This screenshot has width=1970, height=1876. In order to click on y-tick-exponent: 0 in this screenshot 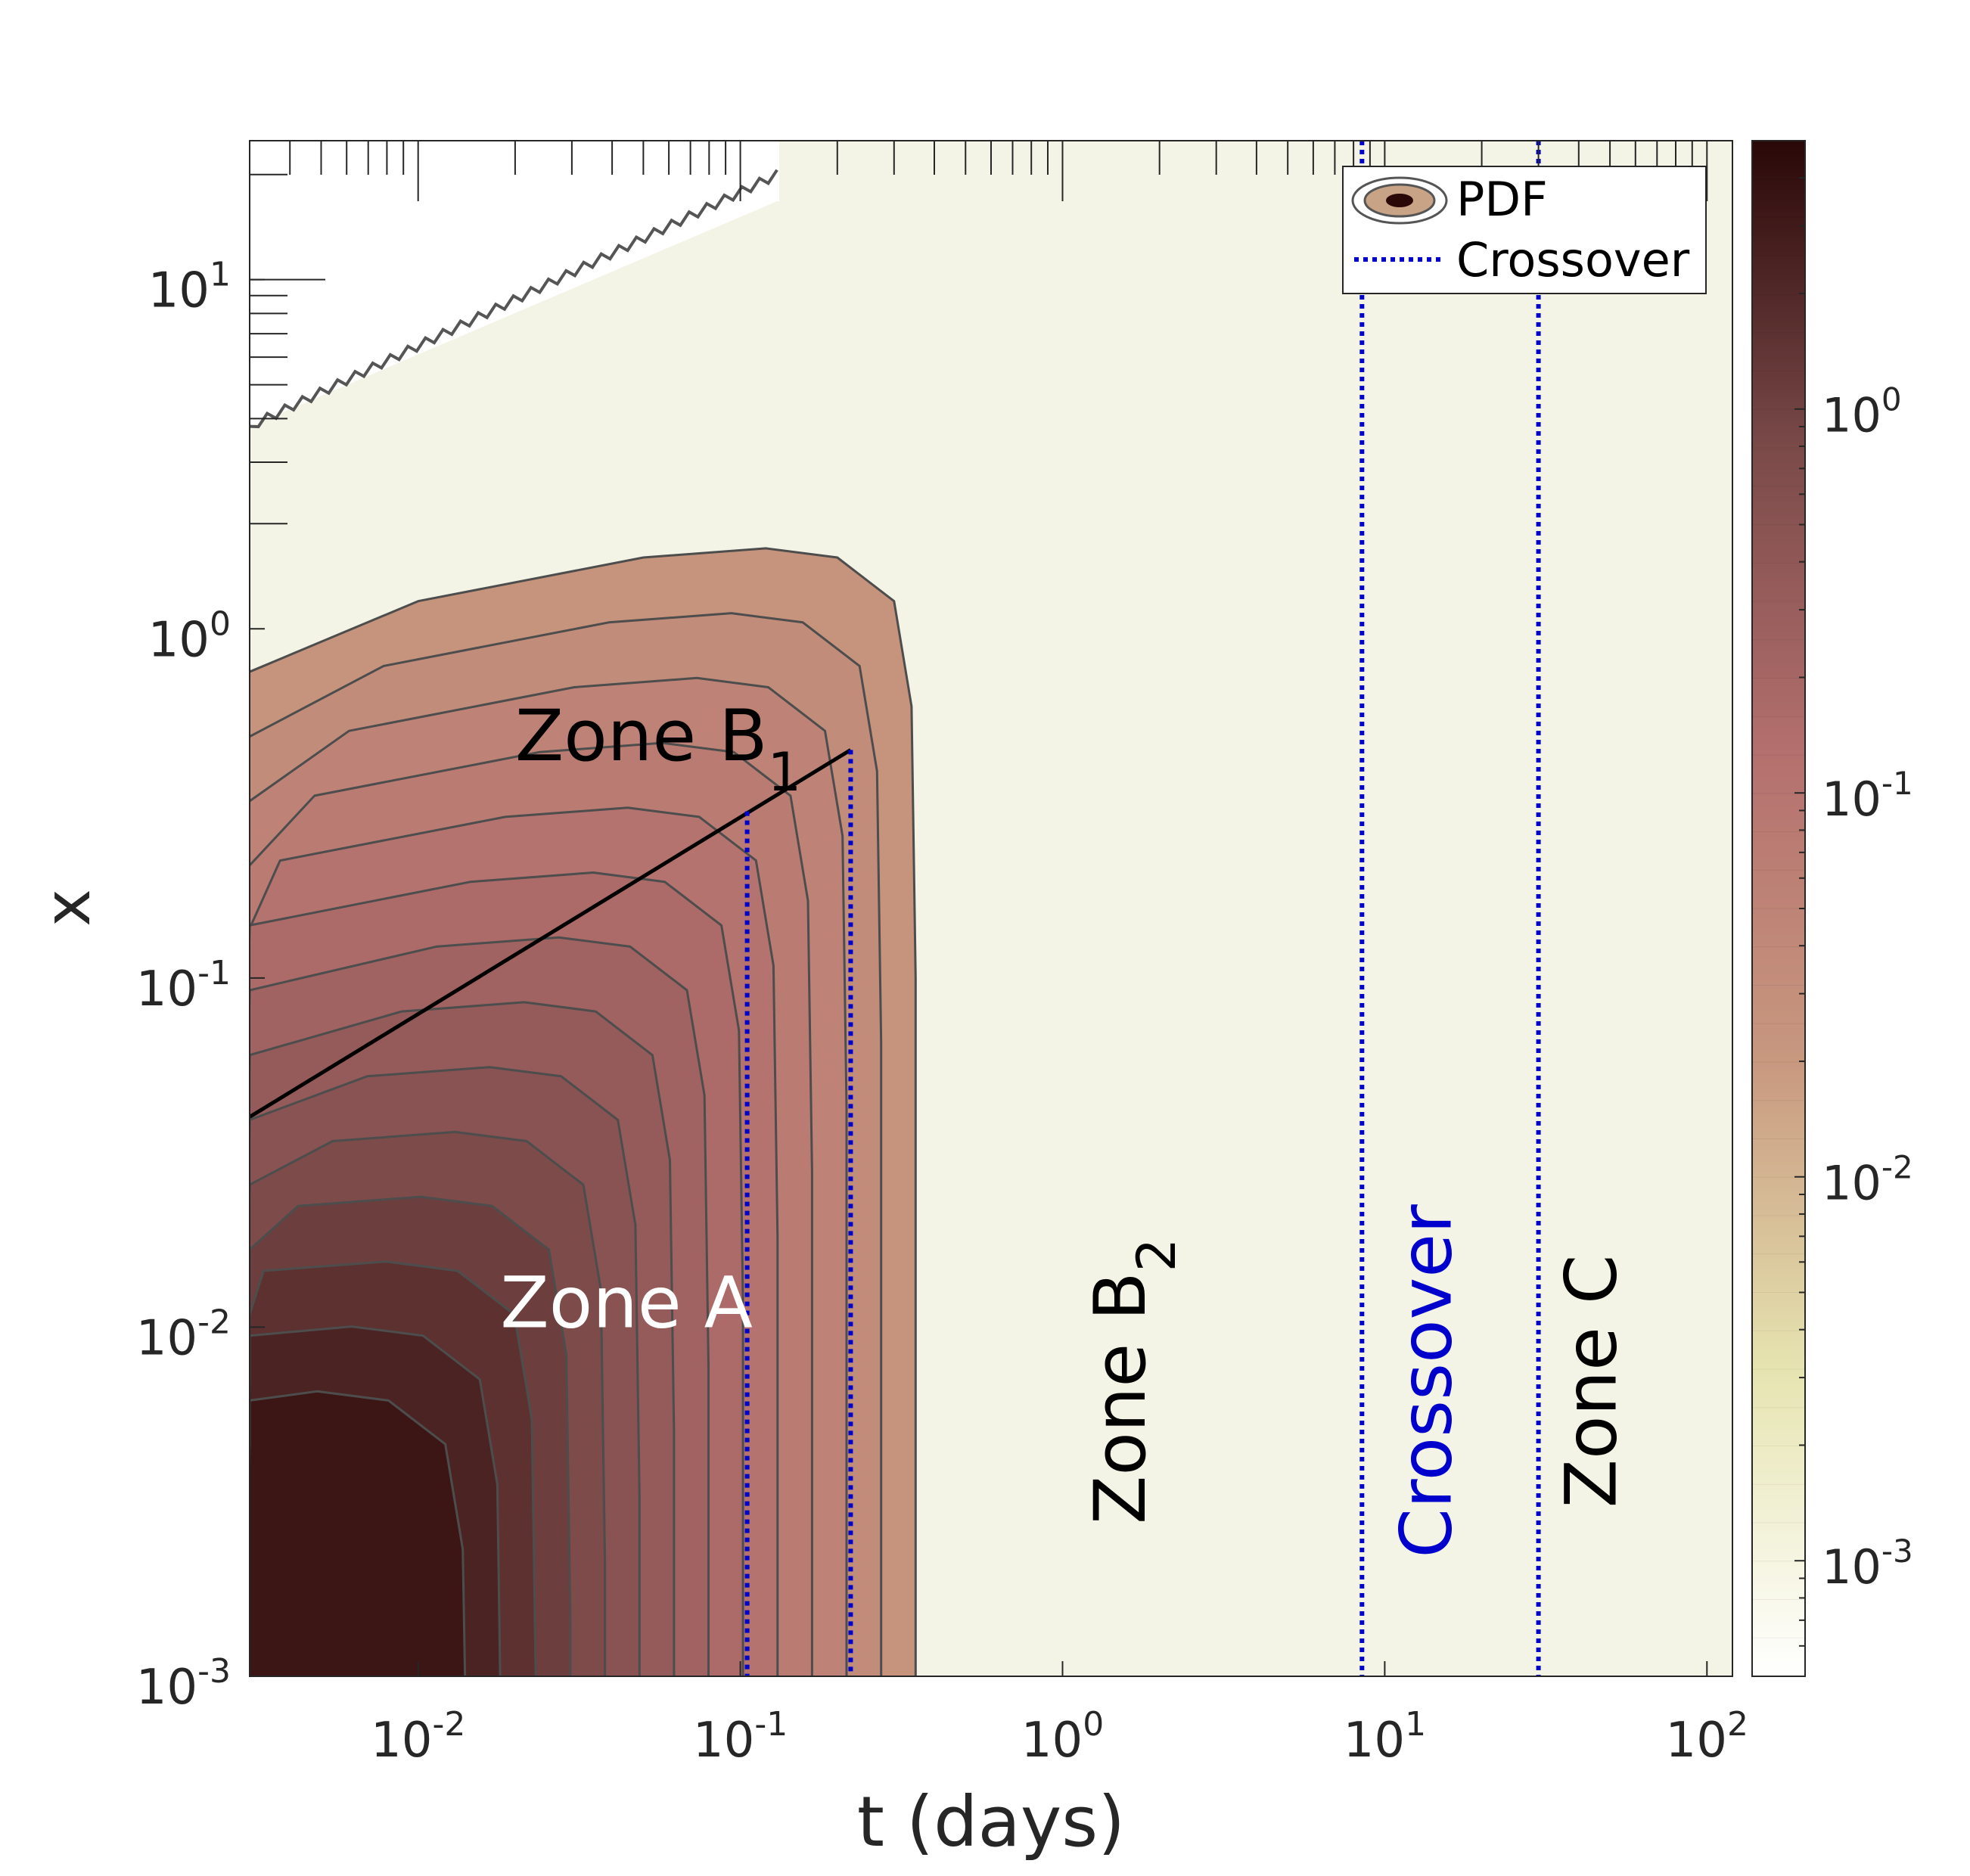, I will do `click(220, 623)`.